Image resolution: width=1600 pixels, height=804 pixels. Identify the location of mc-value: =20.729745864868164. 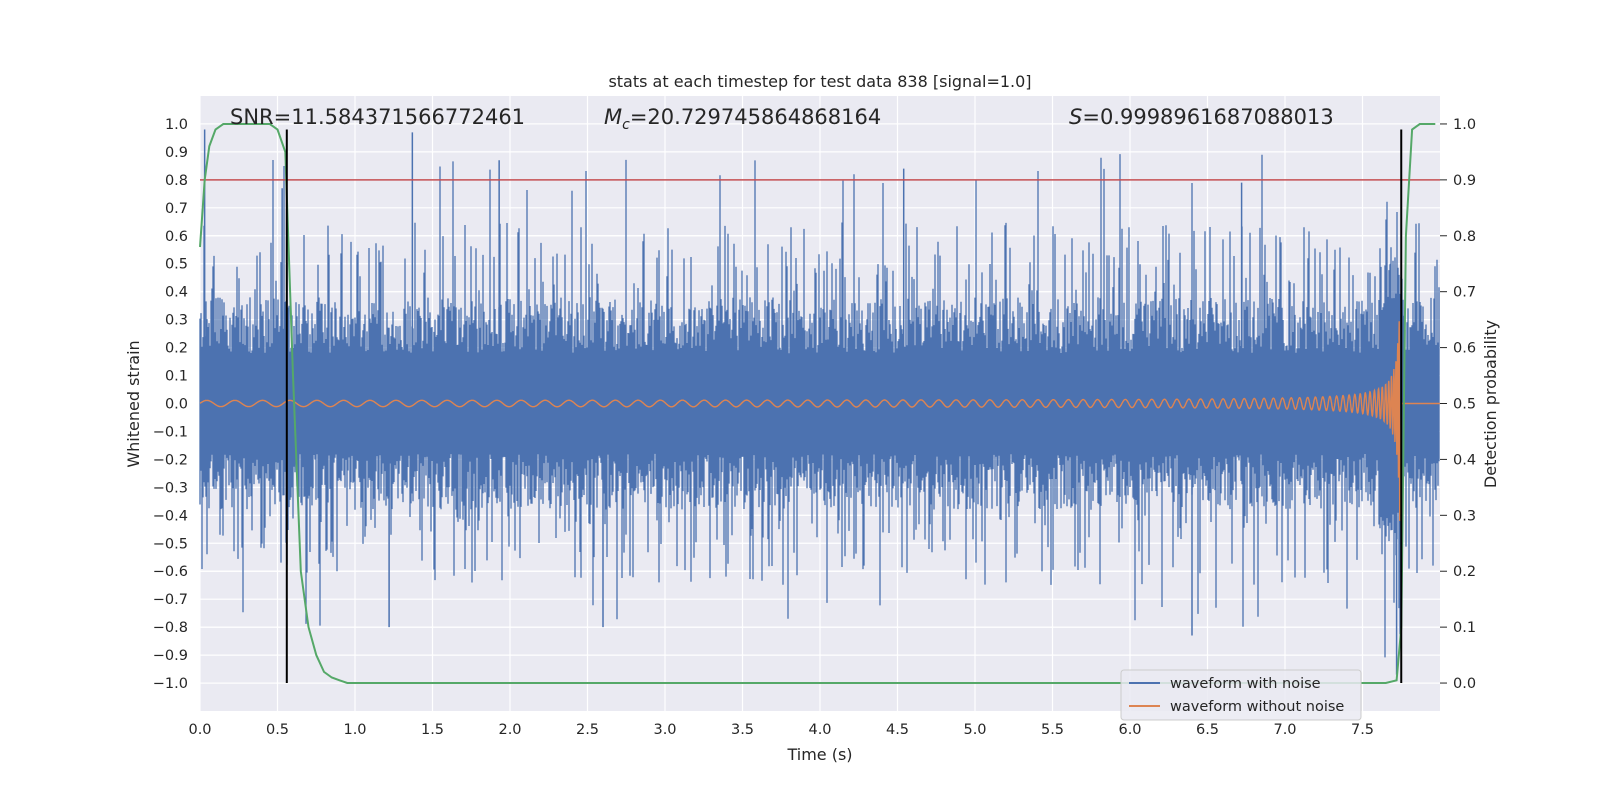
(755, 117).